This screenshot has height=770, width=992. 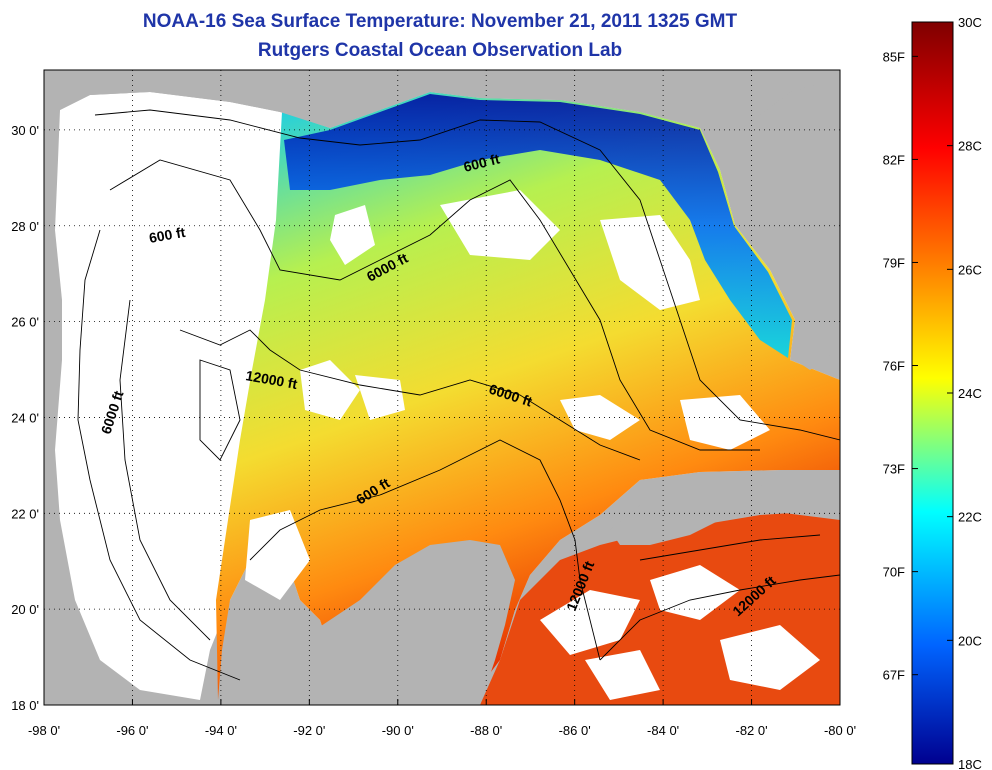 What do you see at coordinates (970, 517) in the screenshot?
I see `colorbar-celsius-label: 22C` at bounding box center [970, 517].